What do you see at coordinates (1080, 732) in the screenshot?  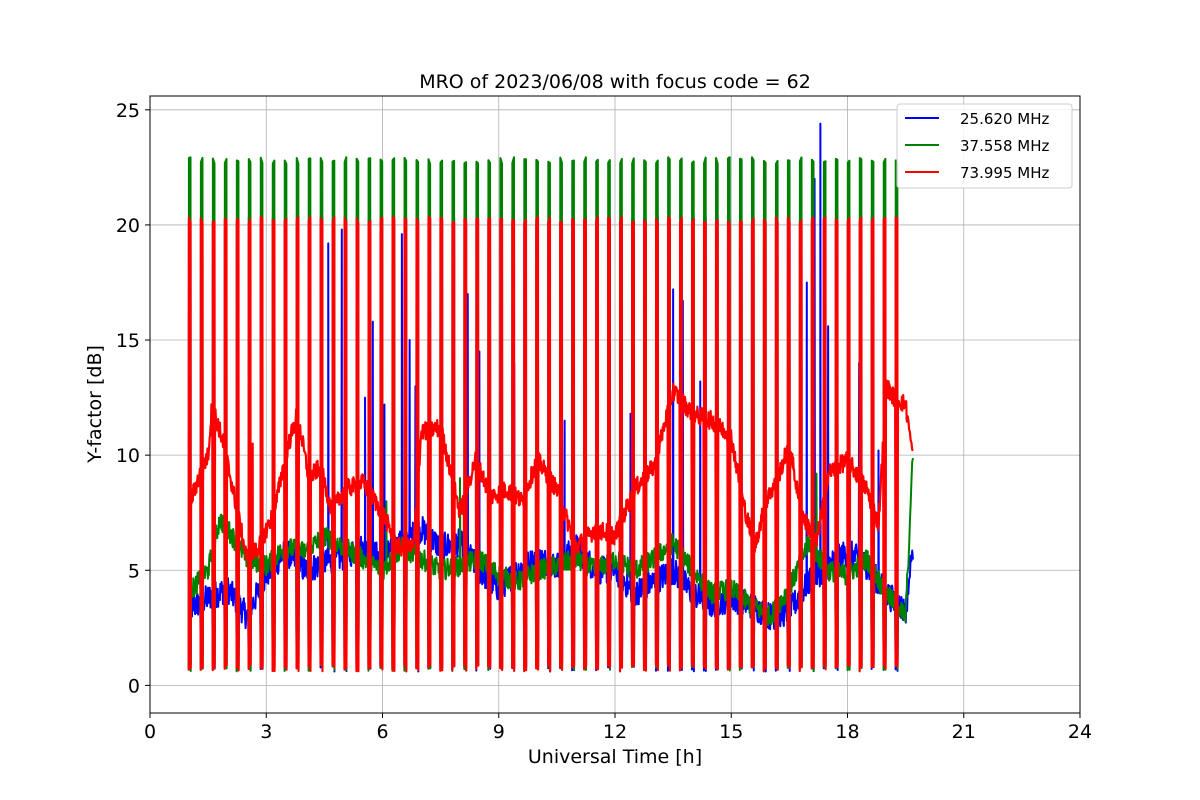 I see `x-tick-label: 24` at bounding box center [1080, 732].